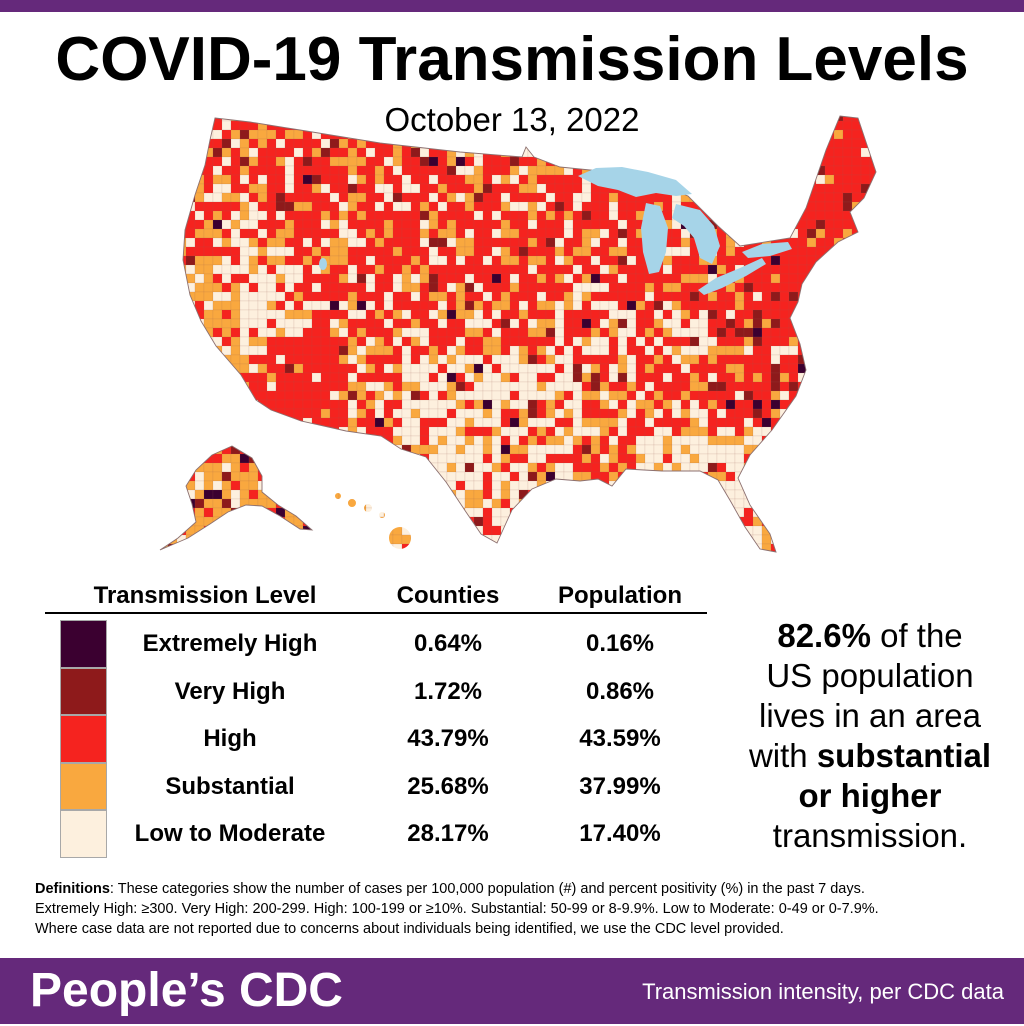  What do you see at coordinates (870, 795) in the screenshot?
I see `callout-emphasis: or higher` at bounding box center [870, 795].